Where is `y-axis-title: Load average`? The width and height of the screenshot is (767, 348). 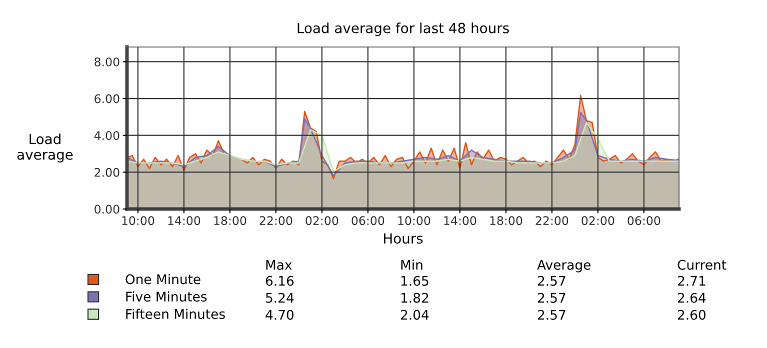
y-axis-title: Load average is located at coordinates (45, 148).